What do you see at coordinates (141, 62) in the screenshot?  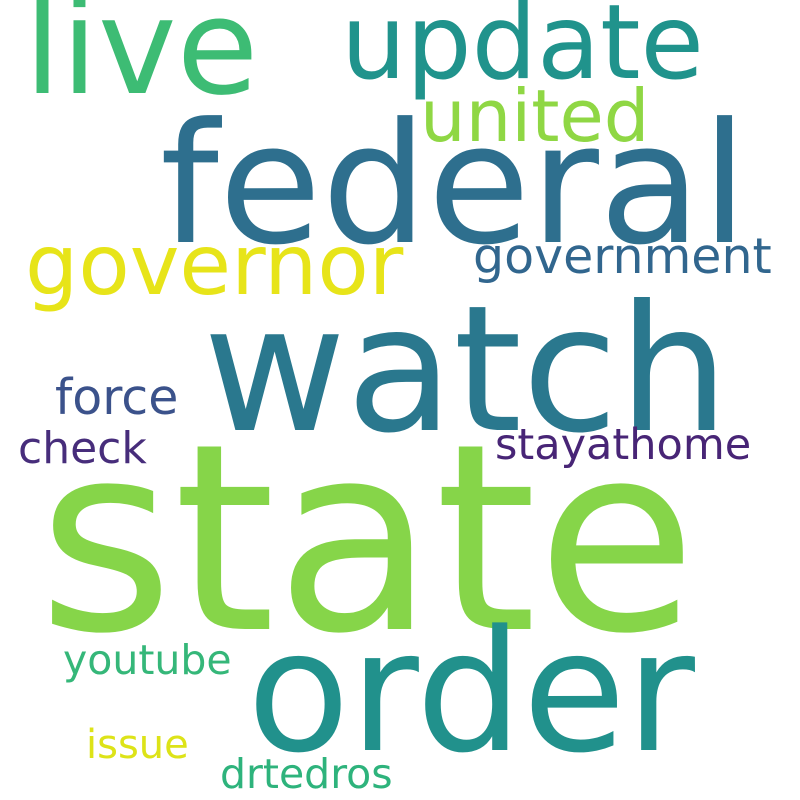 I see `word-live: live` at bounding box center [141, 62].